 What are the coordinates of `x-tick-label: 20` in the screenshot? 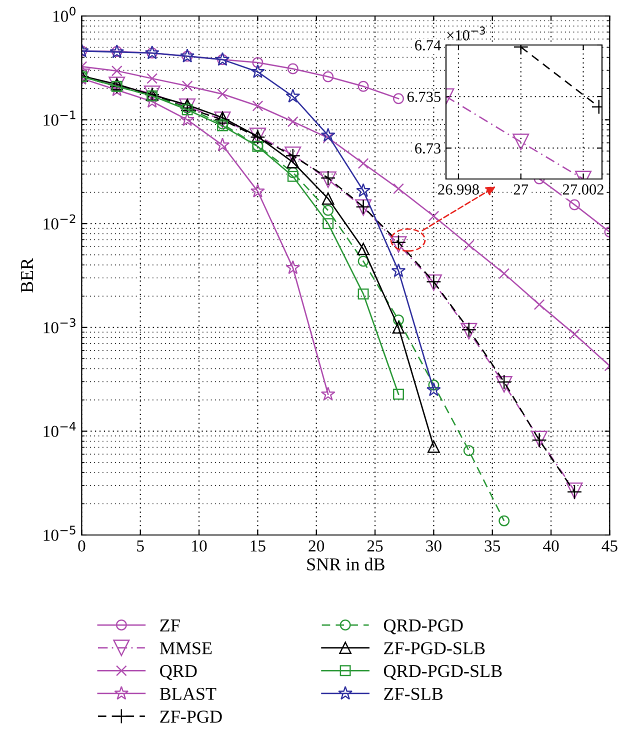 It's located at (316, 546).